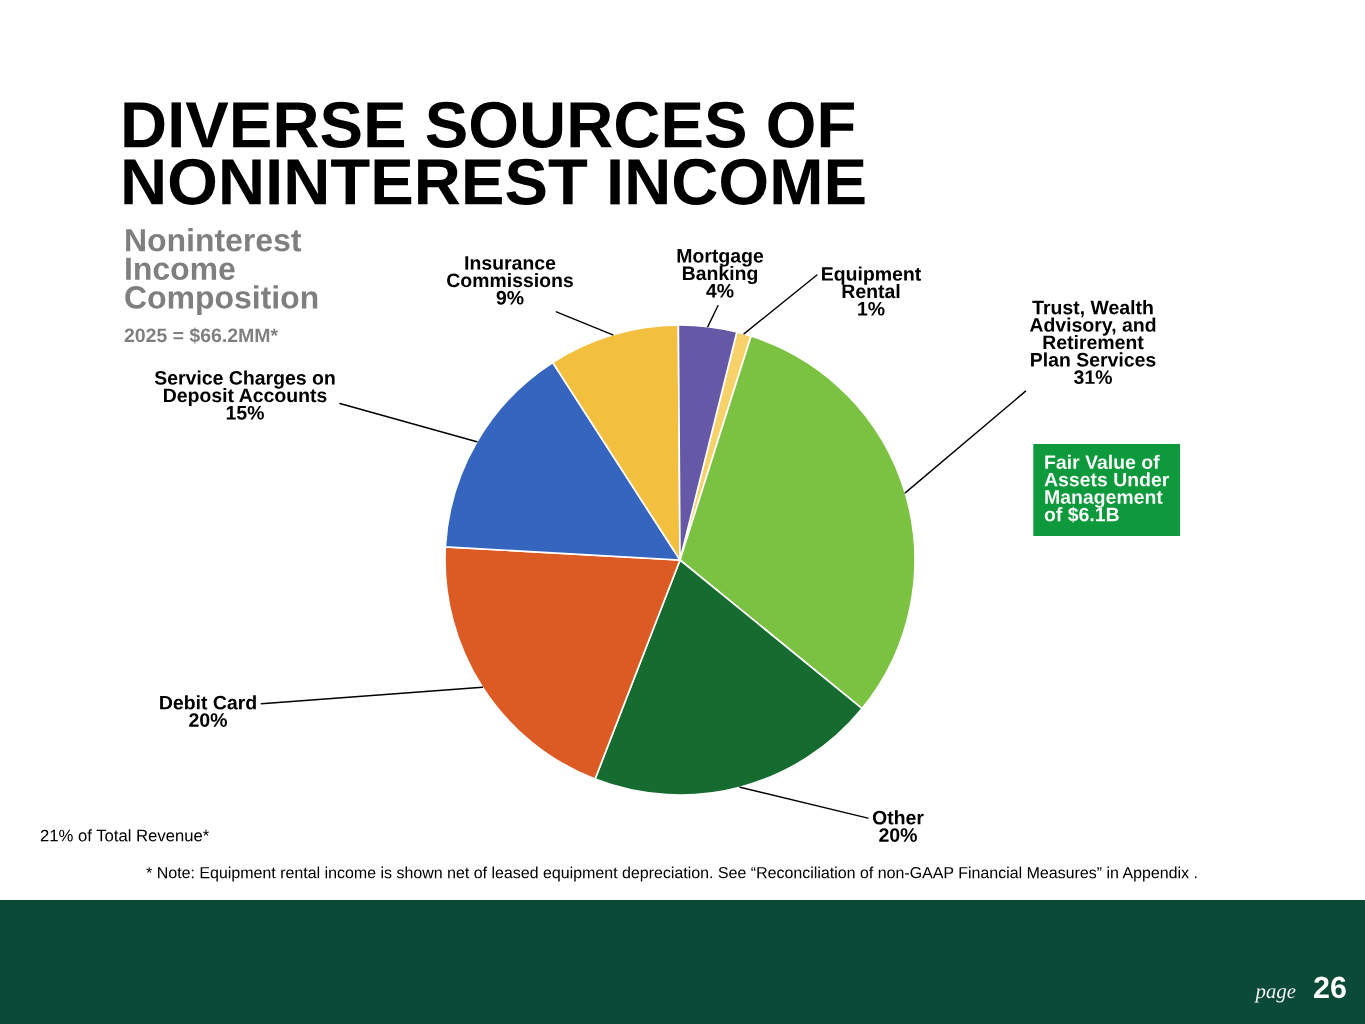  What do you see at coordinates (1330, 987) in the screenshot?
I see `text: 26` at bounding box center [1330, 987].